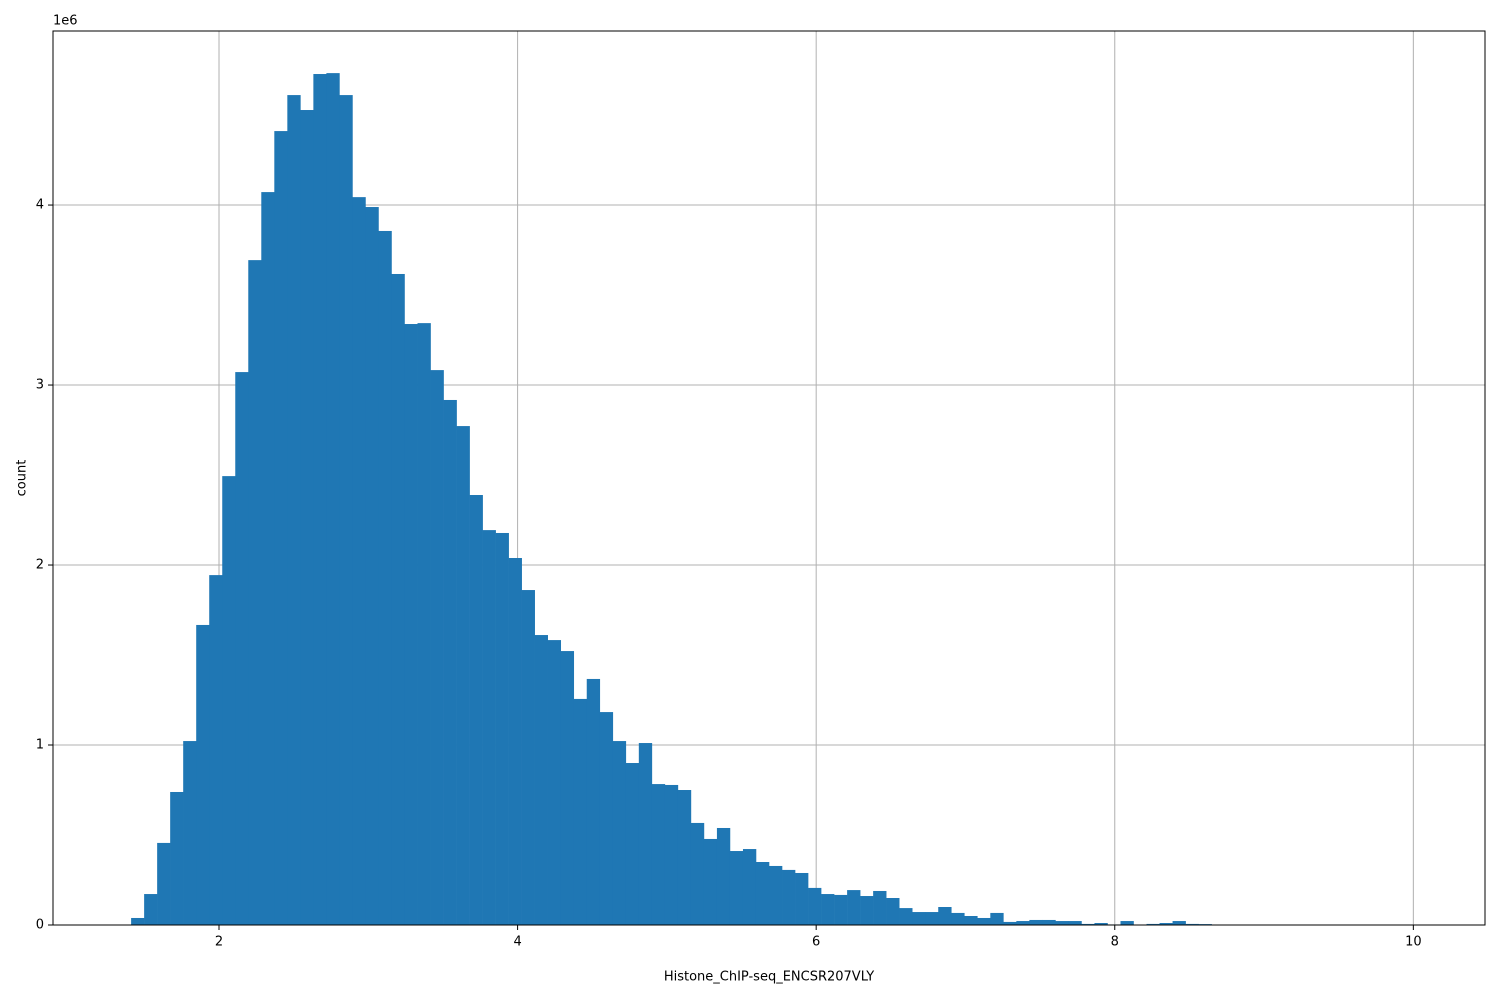  I want to click on y-offset-label: 1e6, so click(65, 21).